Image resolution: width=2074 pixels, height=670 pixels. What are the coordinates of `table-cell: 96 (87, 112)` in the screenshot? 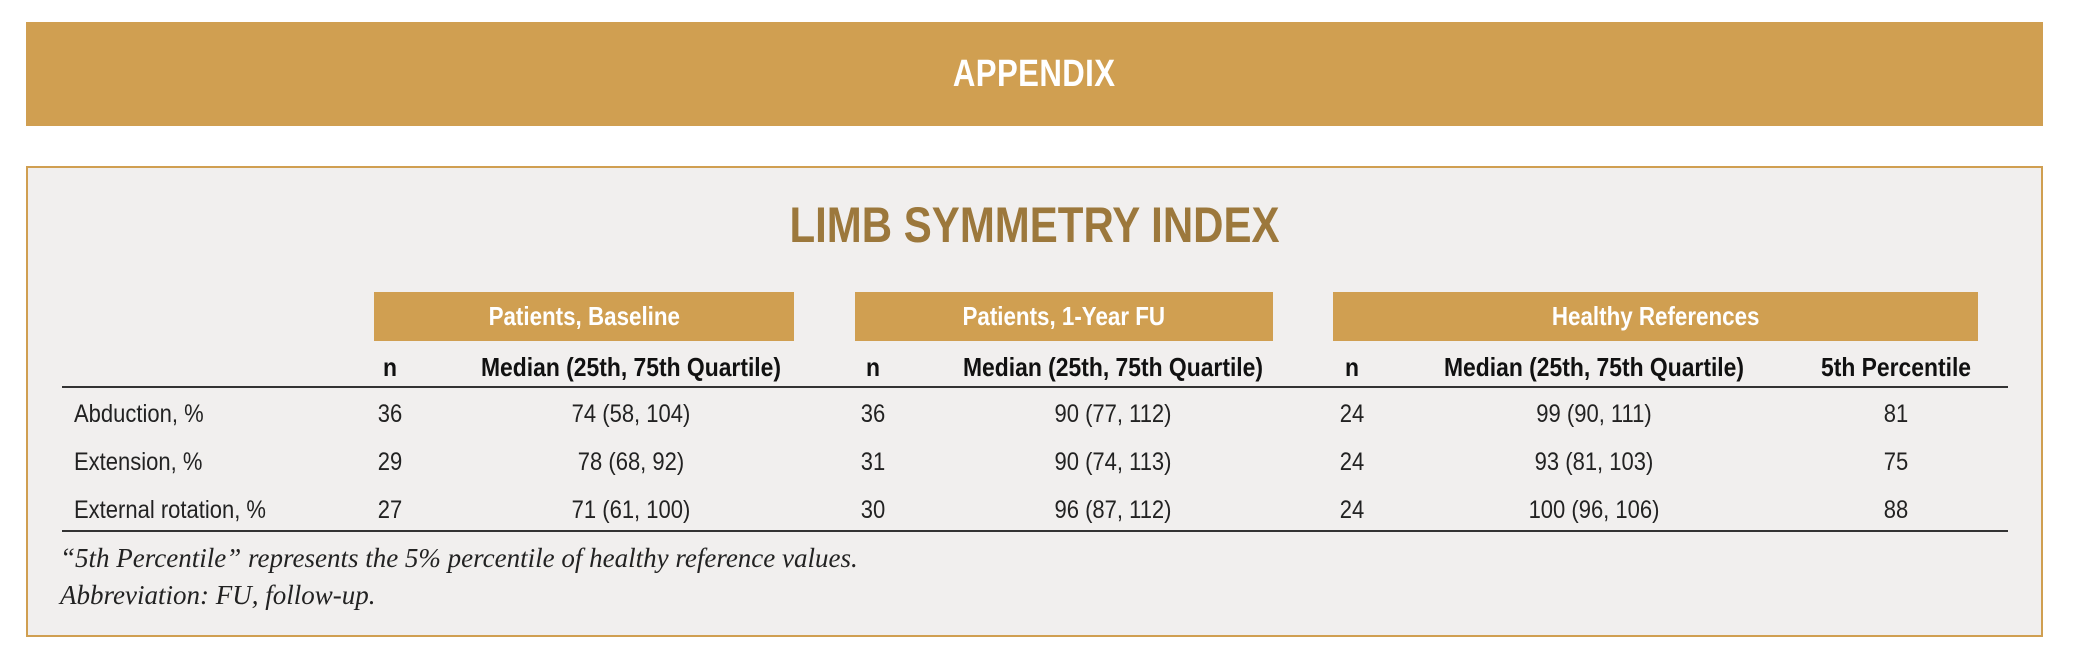 It's located at (1113, 510).